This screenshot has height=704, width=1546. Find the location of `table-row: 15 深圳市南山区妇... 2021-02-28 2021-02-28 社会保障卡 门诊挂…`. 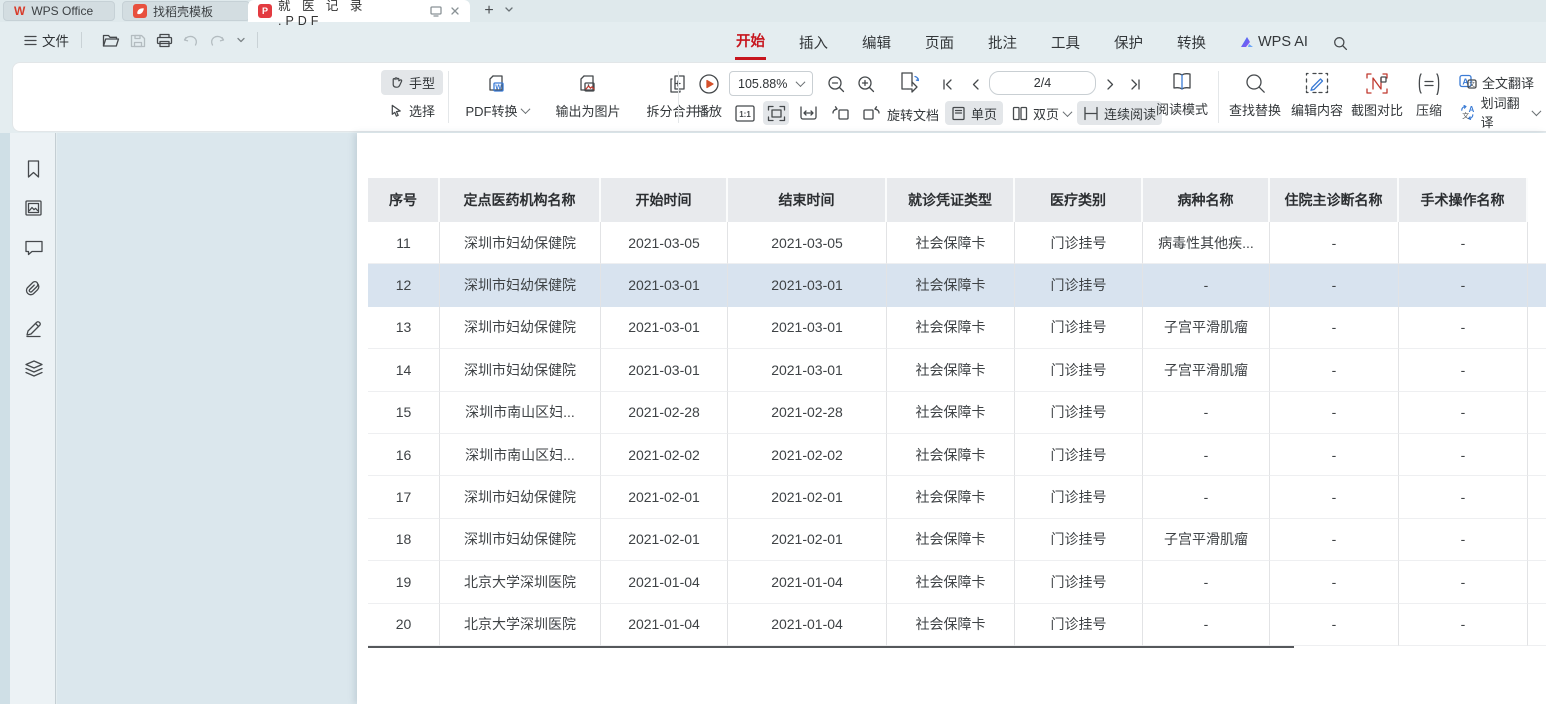

table-row: 15 深圳市南山区妇... 2021-02-28 2021-02-28 社会保障卡 门诊挂… is located at coordinates (957, 412).